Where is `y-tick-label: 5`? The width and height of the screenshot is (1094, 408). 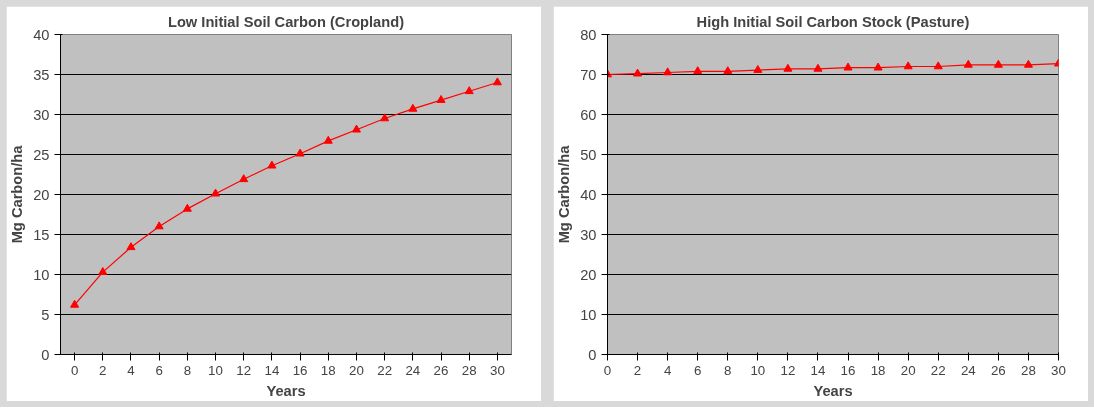
y-tick-label: 5 is located at coordinates (45, 314).